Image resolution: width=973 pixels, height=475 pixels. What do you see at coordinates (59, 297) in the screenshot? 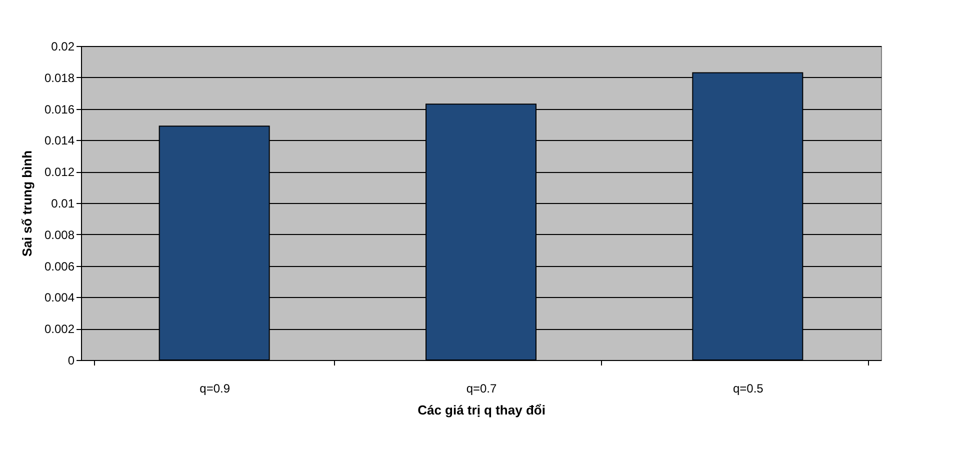
I see `y-tick-label: 0.004` at bounding box center [59, 297].